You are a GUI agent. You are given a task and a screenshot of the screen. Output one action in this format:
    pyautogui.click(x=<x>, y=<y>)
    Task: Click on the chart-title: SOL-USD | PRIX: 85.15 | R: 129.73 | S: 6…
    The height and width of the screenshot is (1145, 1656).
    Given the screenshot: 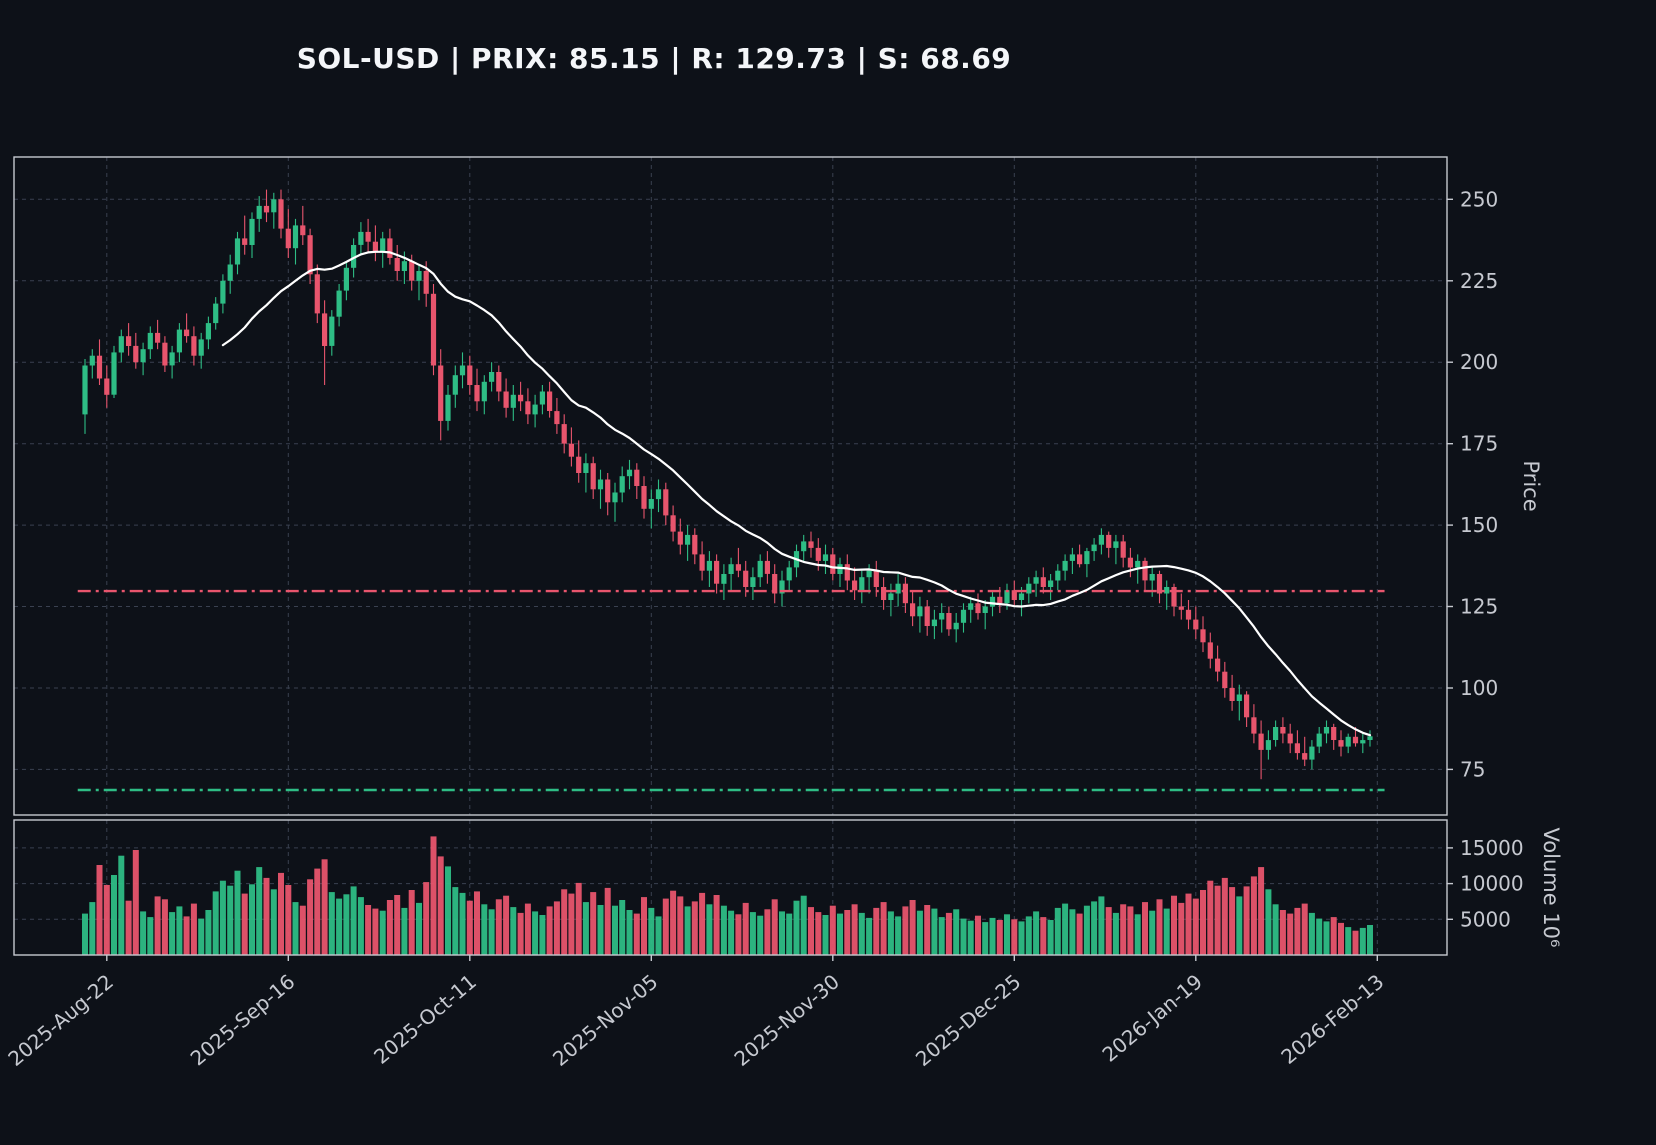 What is the action you would take?
    pyautogui.click(x=654, y=58)
    